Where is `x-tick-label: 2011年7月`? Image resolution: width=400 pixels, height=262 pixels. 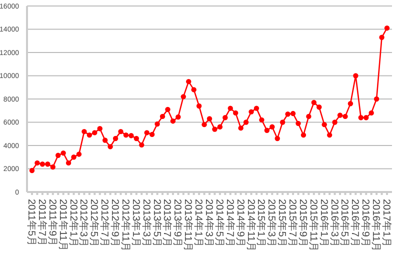 x-tick-label: 2011年7月 is located at coordinates (42, 222).